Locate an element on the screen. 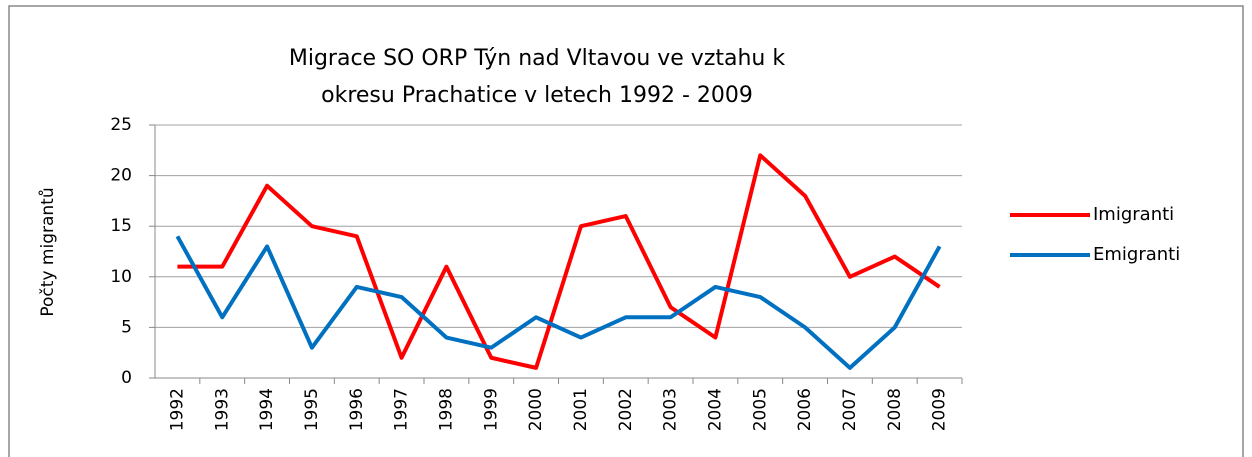 Image resolution: width=1252 pixels, height=457 pixels. x-tick-label: 2003 is located at coordinates (671, 409).